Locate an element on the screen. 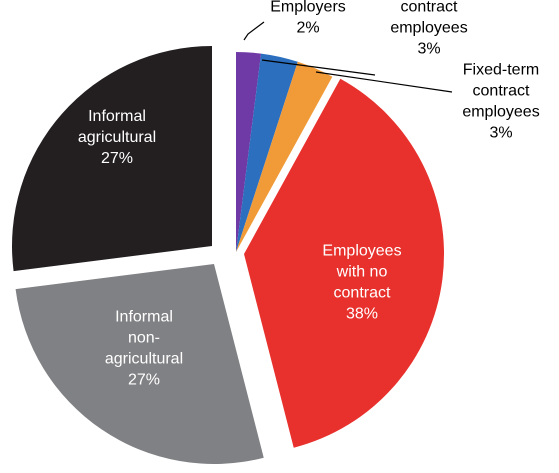  slice-label: Informal non-agricultural 27% is located at coordinates (144, 349).